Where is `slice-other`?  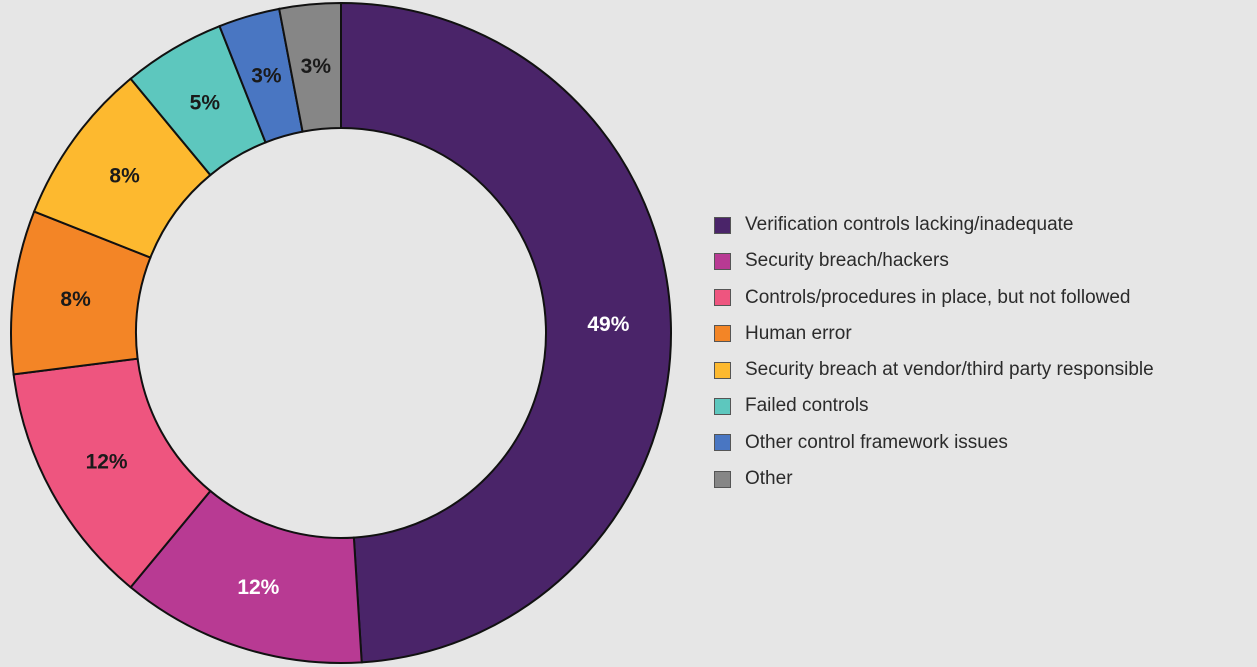
slice-other is located at coordinates (309, 67).